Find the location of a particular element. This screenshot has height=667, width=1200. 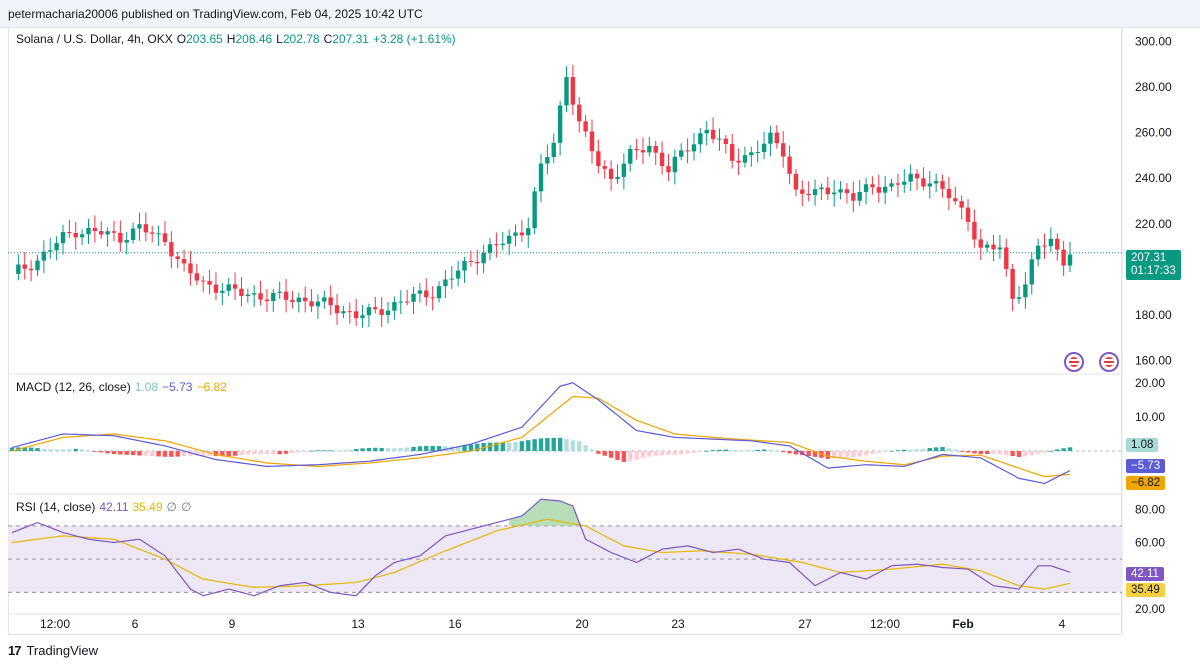

brand-name: TradingView is located at coordinates (62, 650).